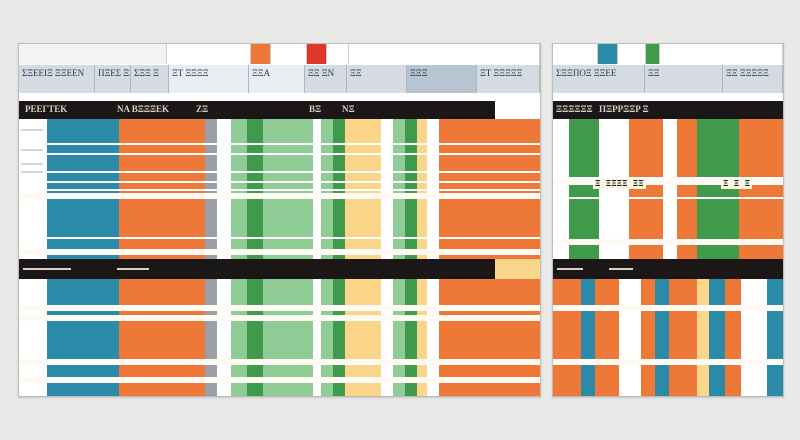 Image resolution: width=800 pixels, height=440 pixels. I want to click on row-label-column, so click(33, 257).